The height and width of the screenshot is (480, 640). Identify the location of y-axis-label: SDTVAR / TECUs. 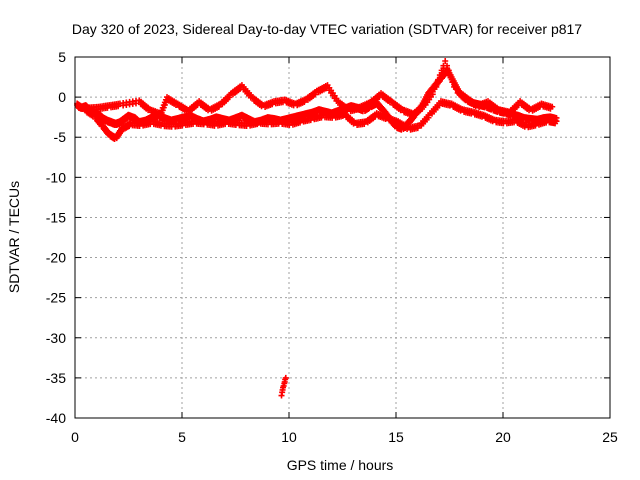
(14, 237).